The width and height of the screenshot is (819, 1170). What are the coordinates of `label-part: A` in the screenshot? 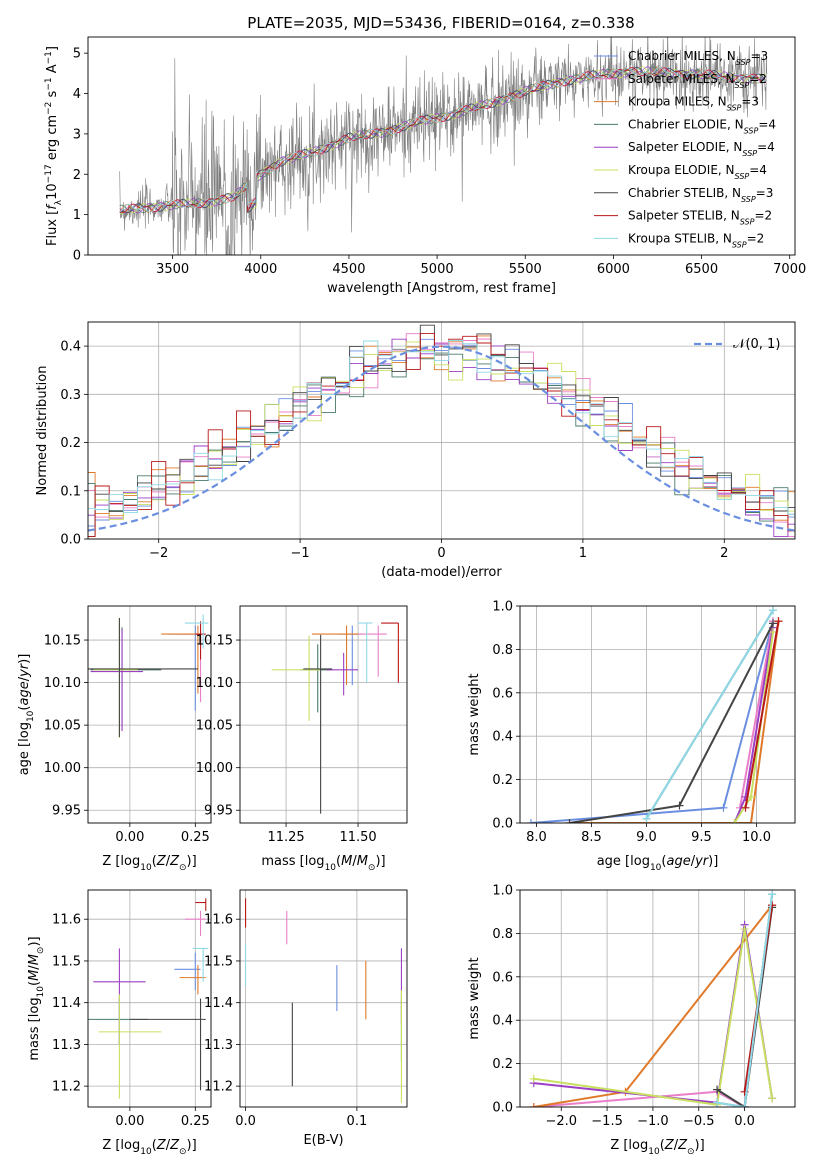 It's located at (52, 70).